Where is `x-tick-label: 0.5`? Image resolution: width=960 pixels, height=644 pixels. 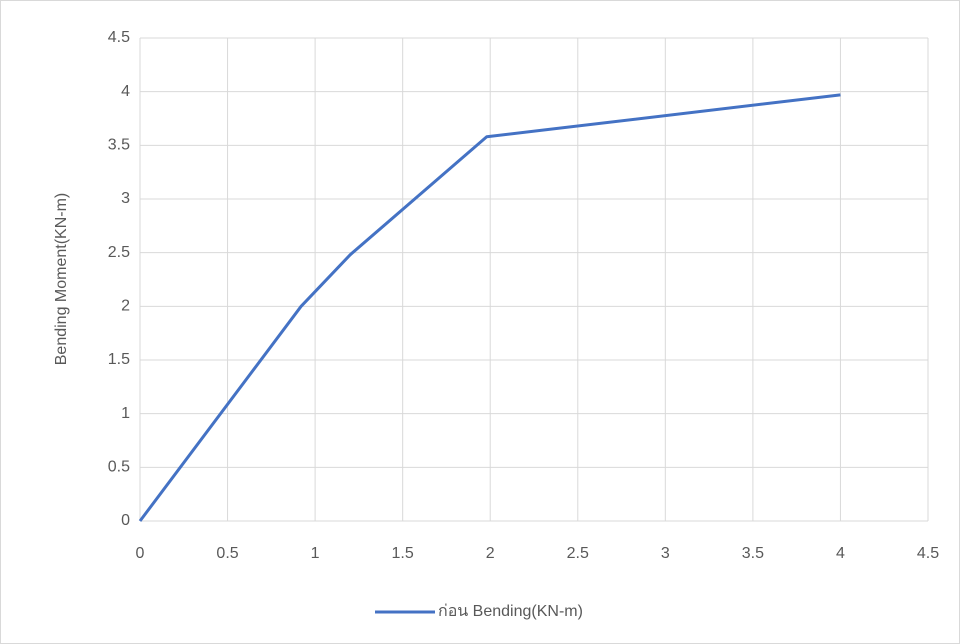
x-tick-label: 0.5 is located at coordinates (227, 553).